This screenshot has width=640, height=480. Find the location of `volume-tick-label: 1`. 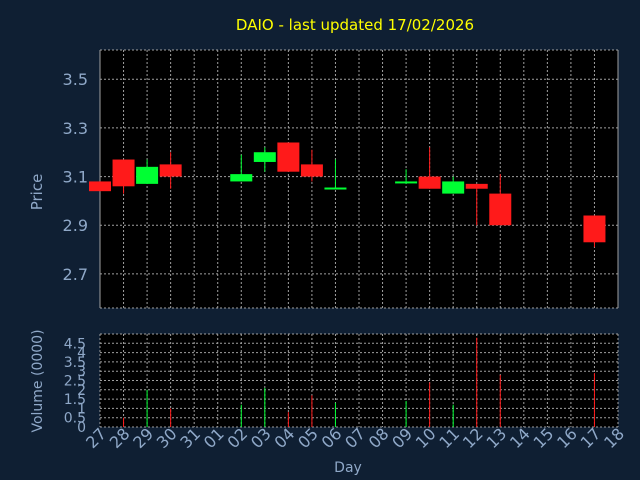

volume-tick-label: 1 is located at coordinates (81, 409).